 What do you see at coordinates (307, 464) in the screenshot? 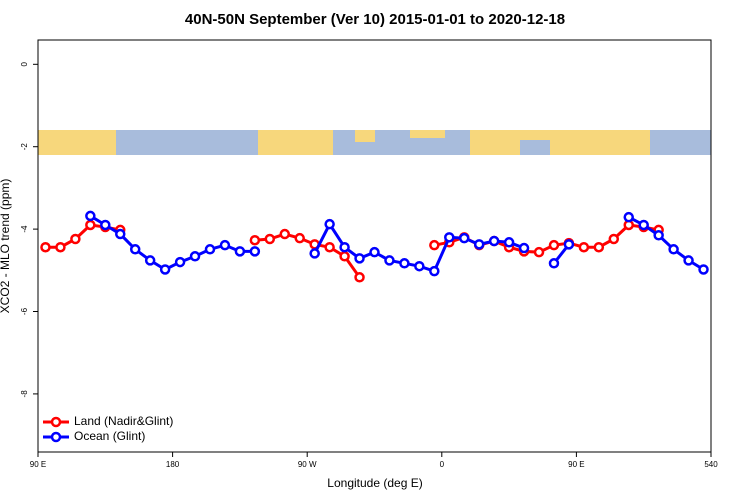
I see `x-tick-label: 90 W` at bounding box center [307, 464].